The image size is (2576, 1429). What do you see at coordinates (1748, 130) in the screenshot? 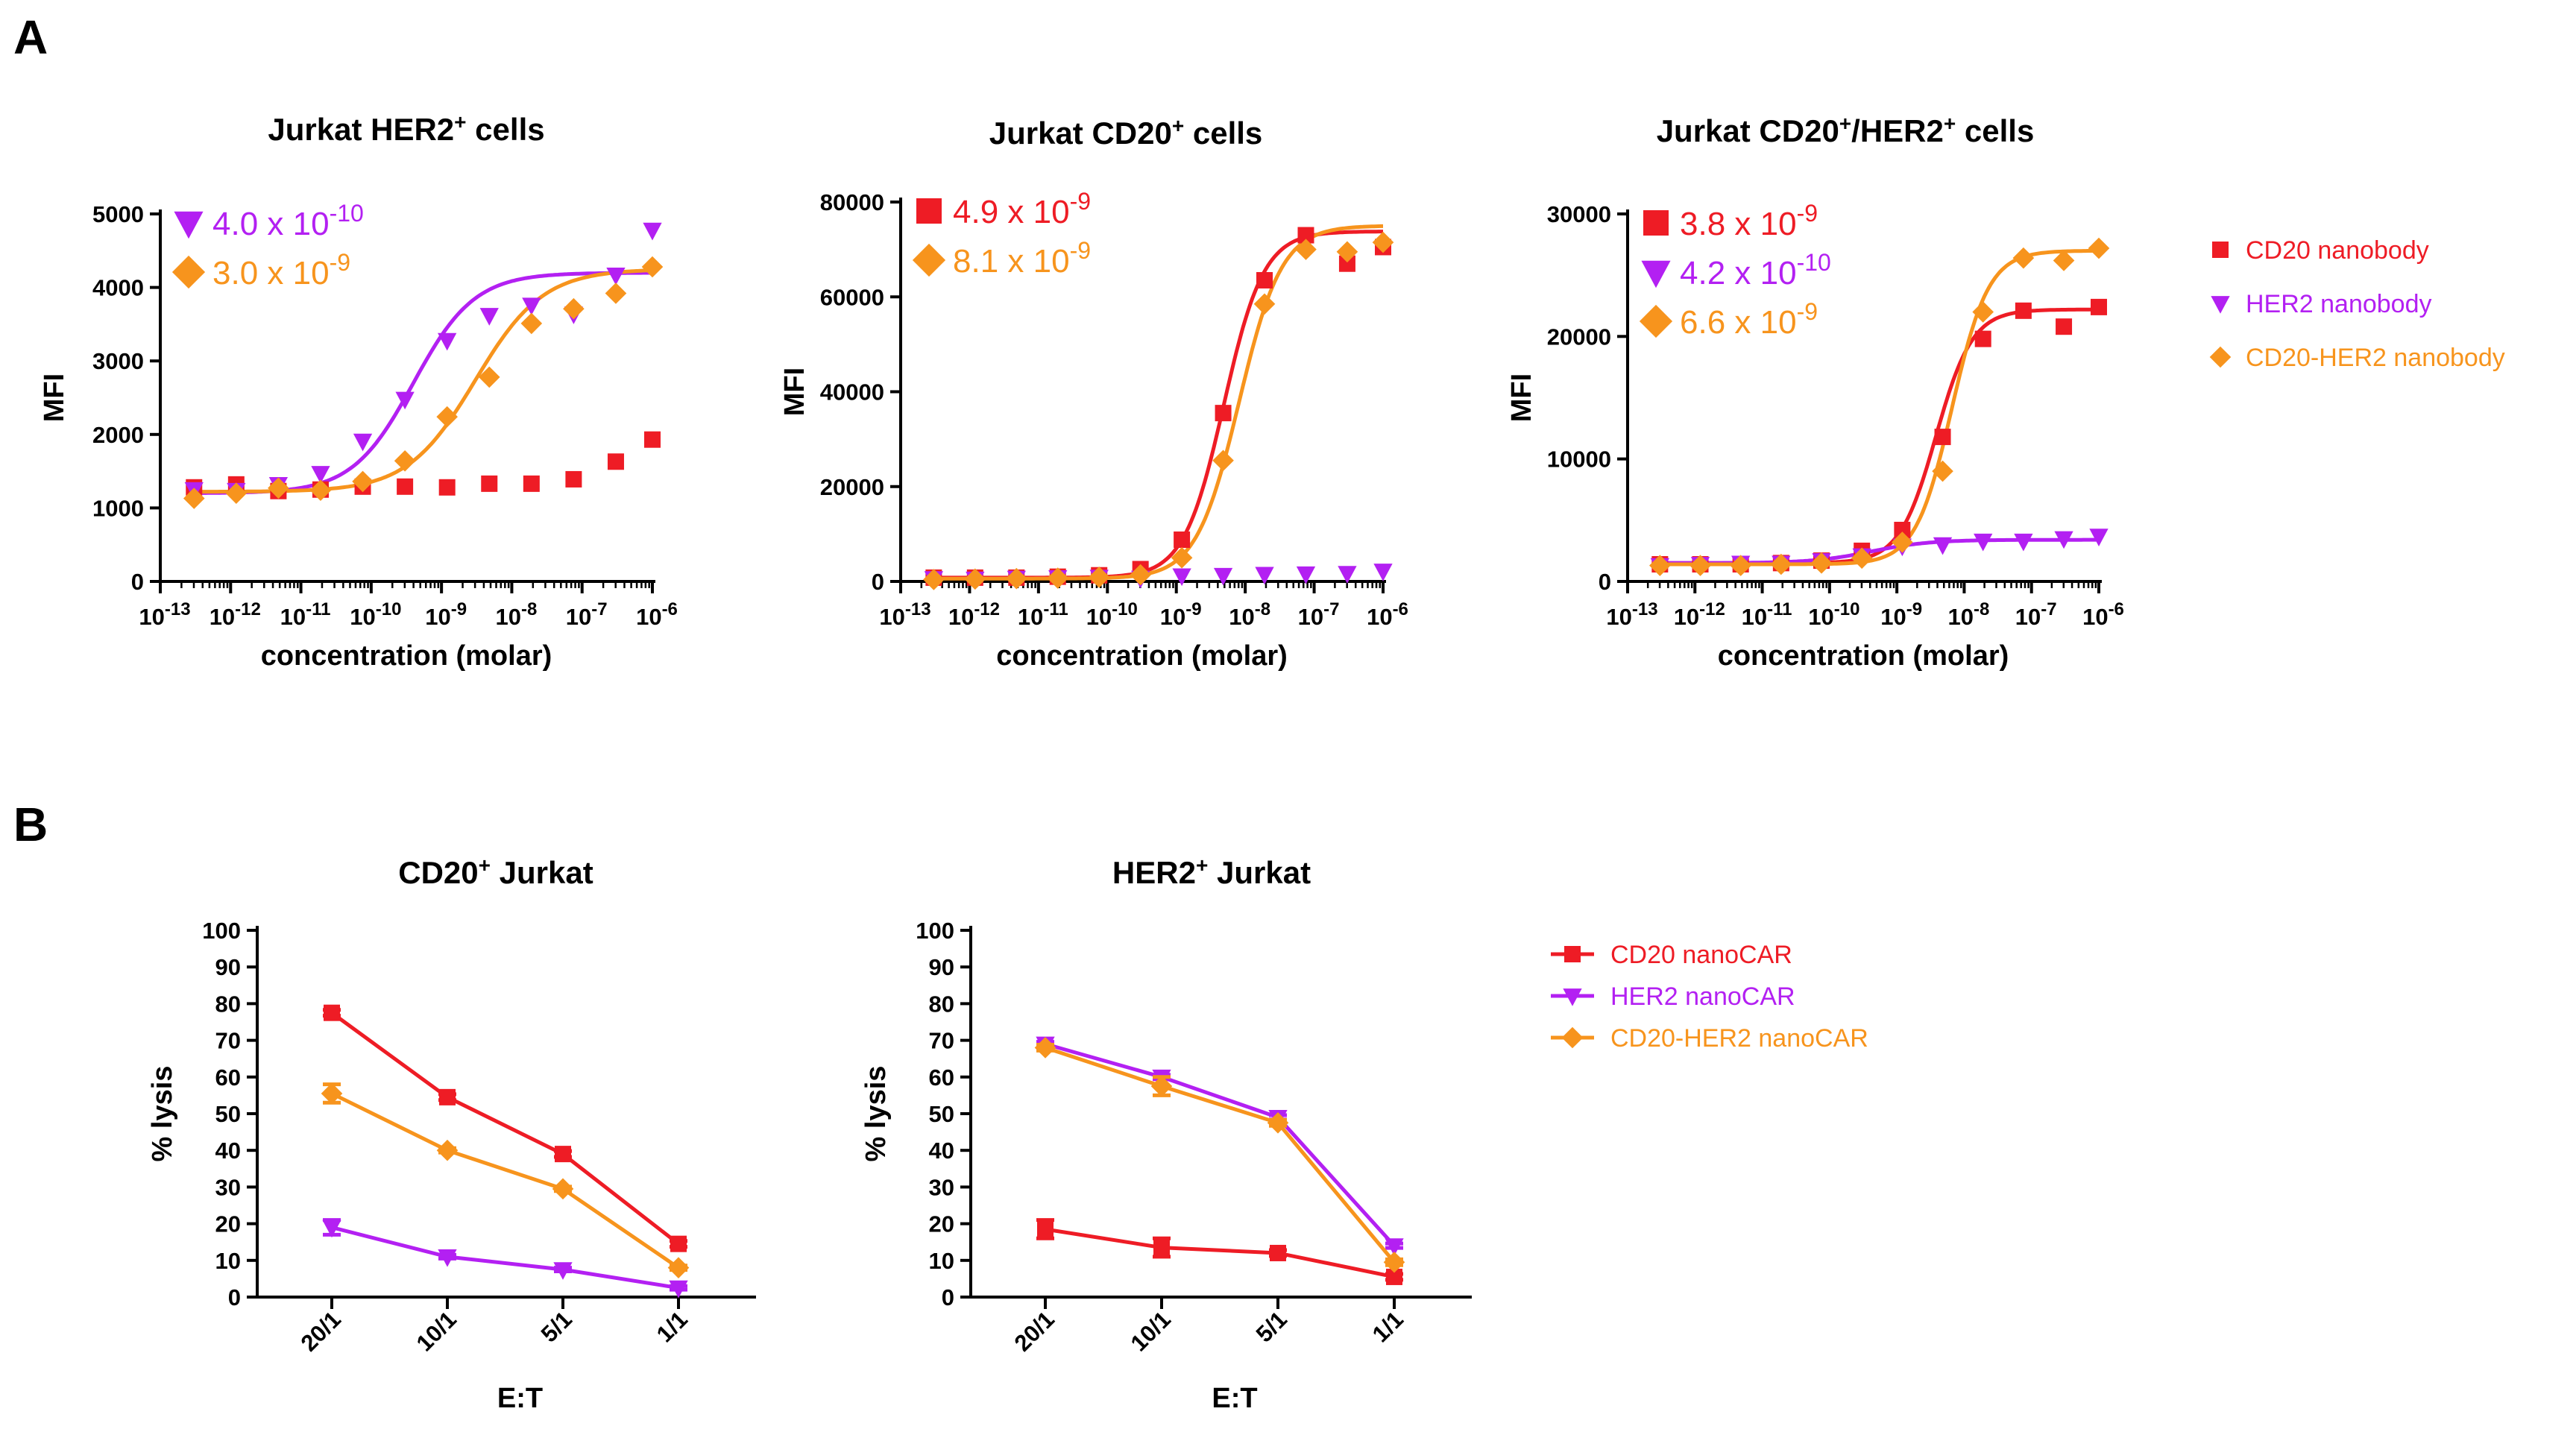
I see `chart-title-title: Jurkat CD20` at bounding box center [1748, 130].